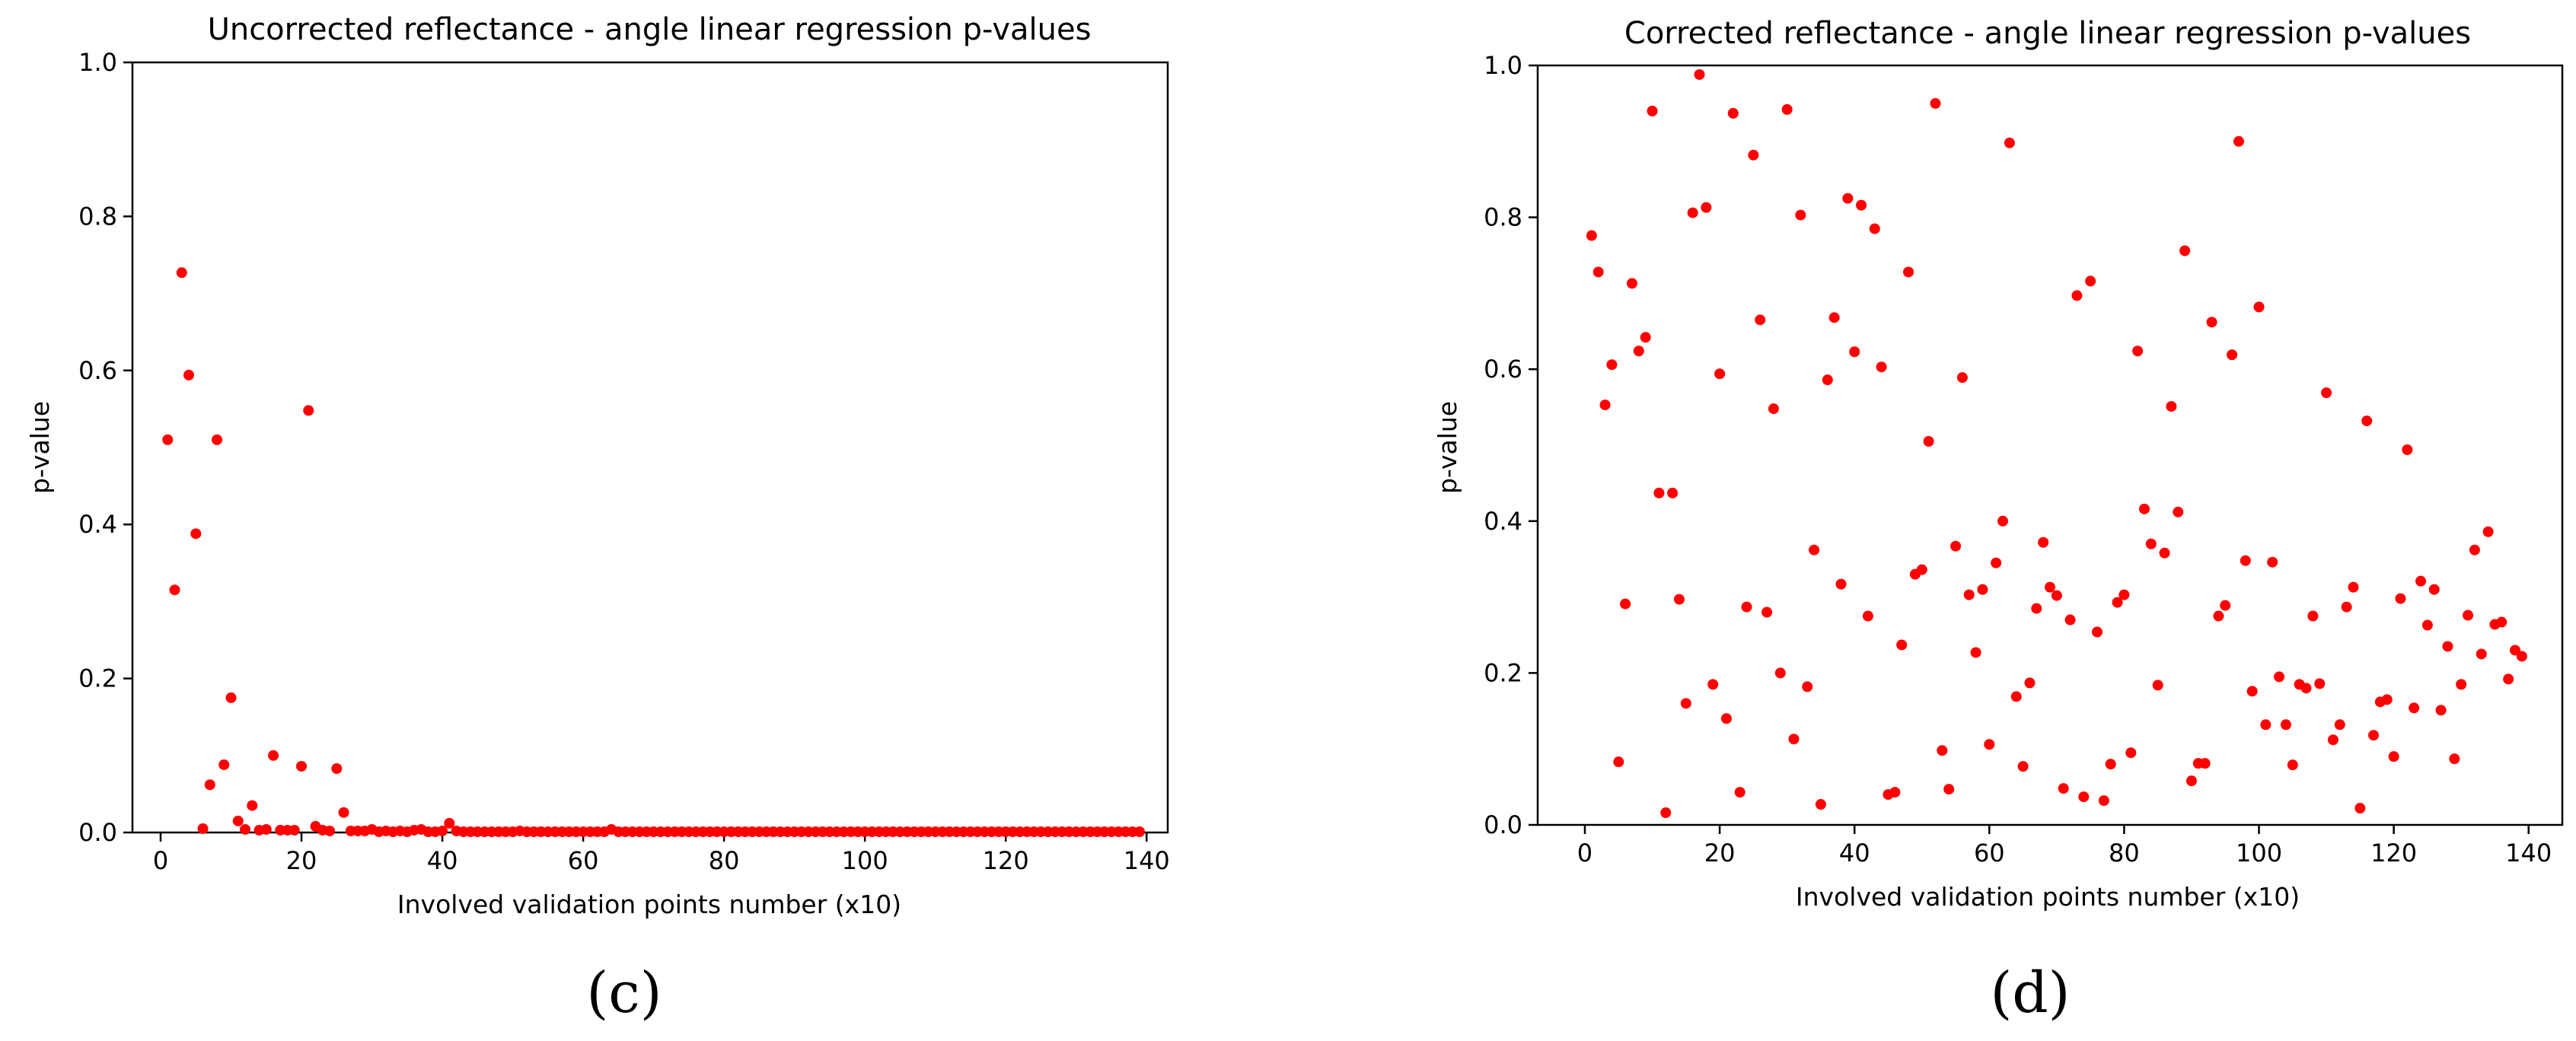 This screenshot has width=2576, height=1041. I want to click on y-tick-label: 0.6, so click(97, 370).